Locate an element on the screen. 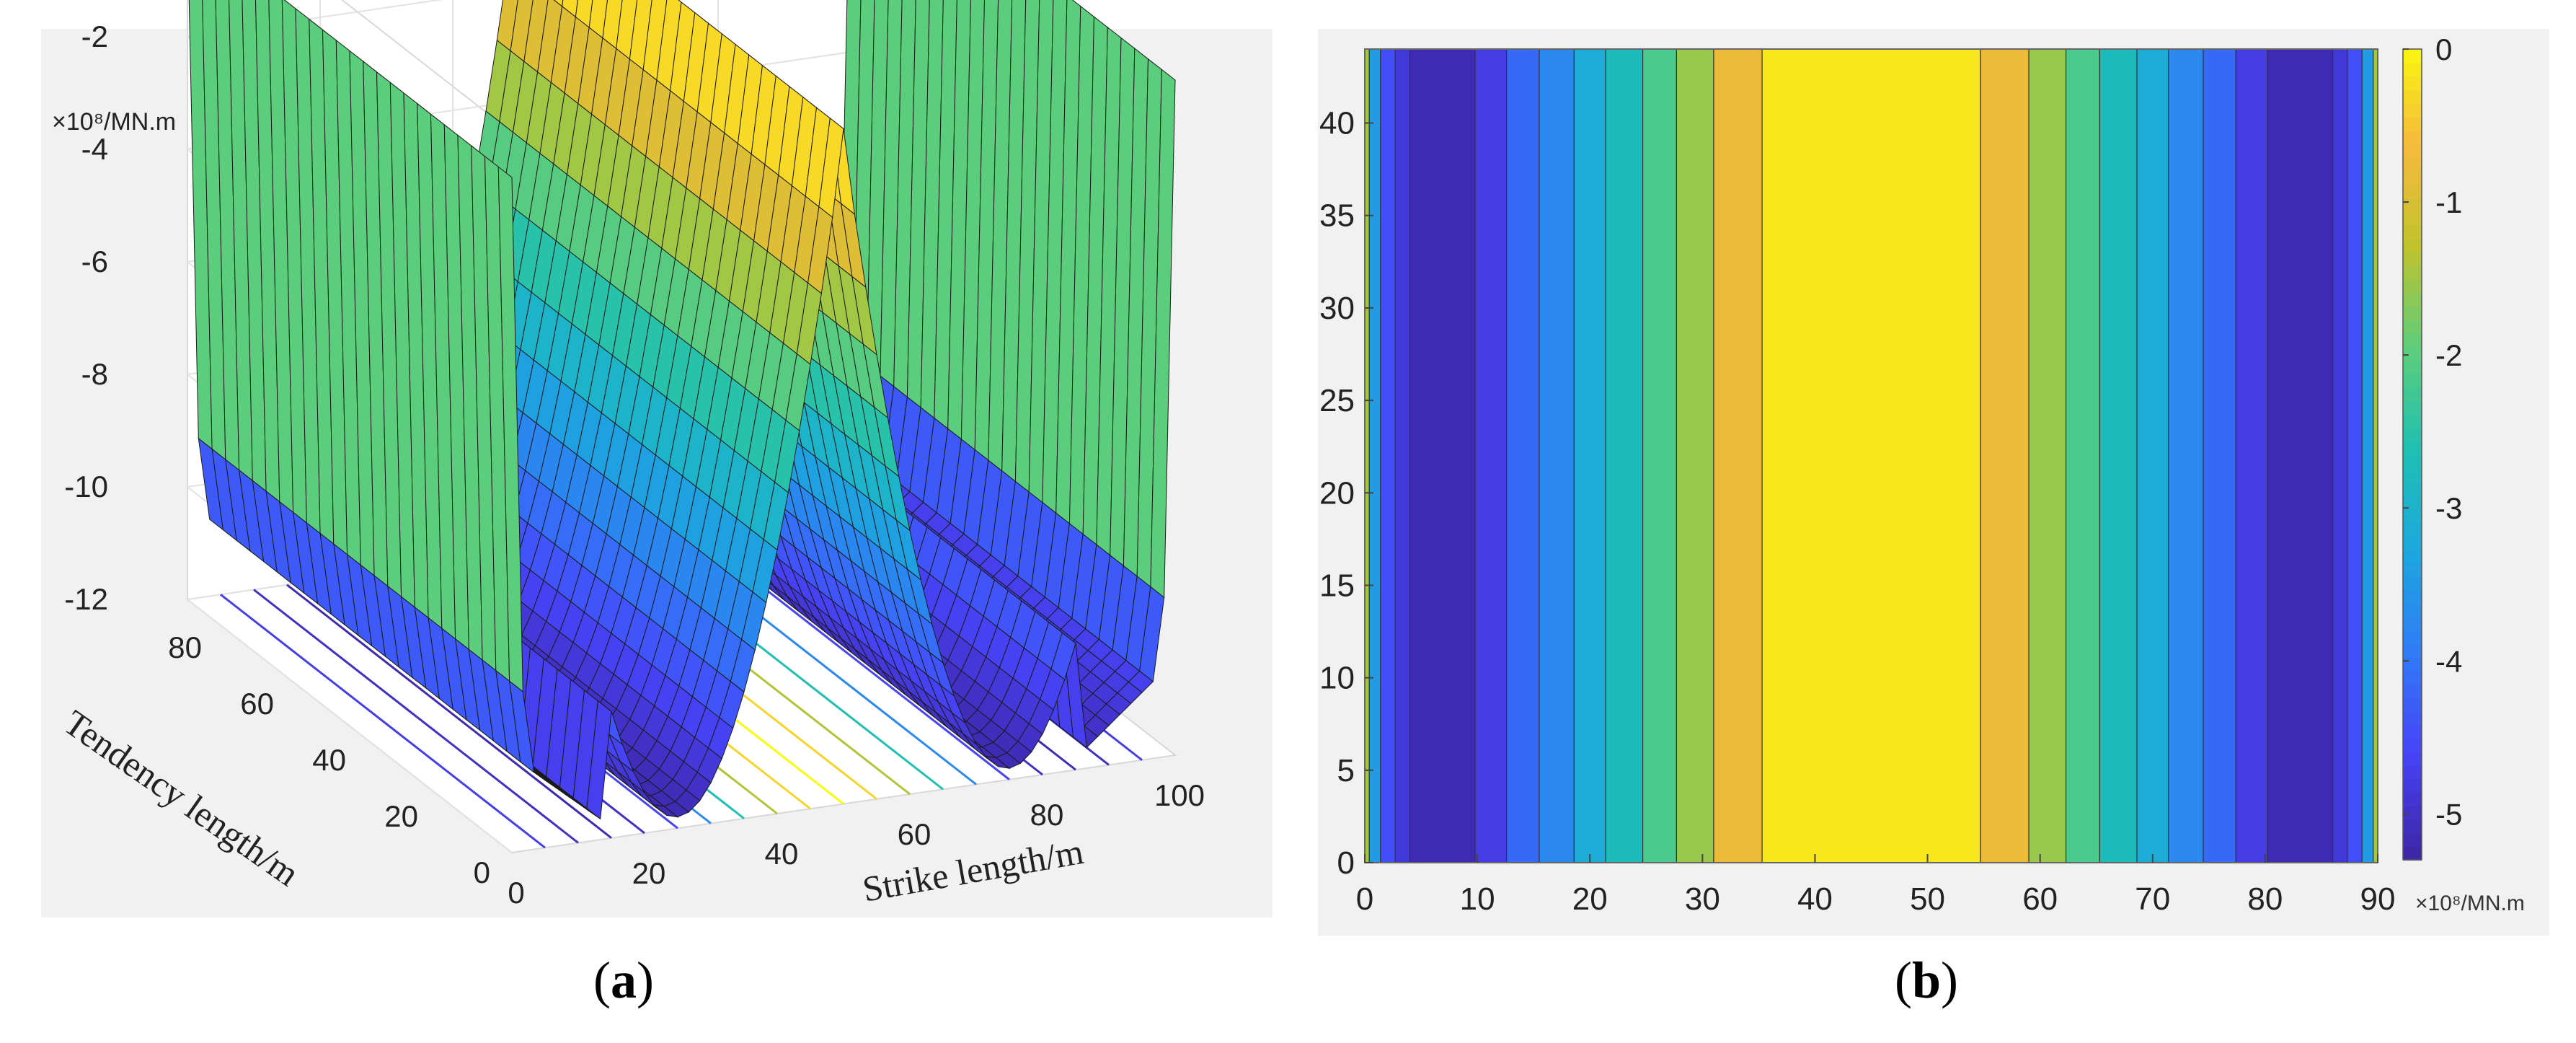 The width and height of the screenshot is (2576, 1043). x-tick-label-b: 30 is located at coordinates (1702, 899).